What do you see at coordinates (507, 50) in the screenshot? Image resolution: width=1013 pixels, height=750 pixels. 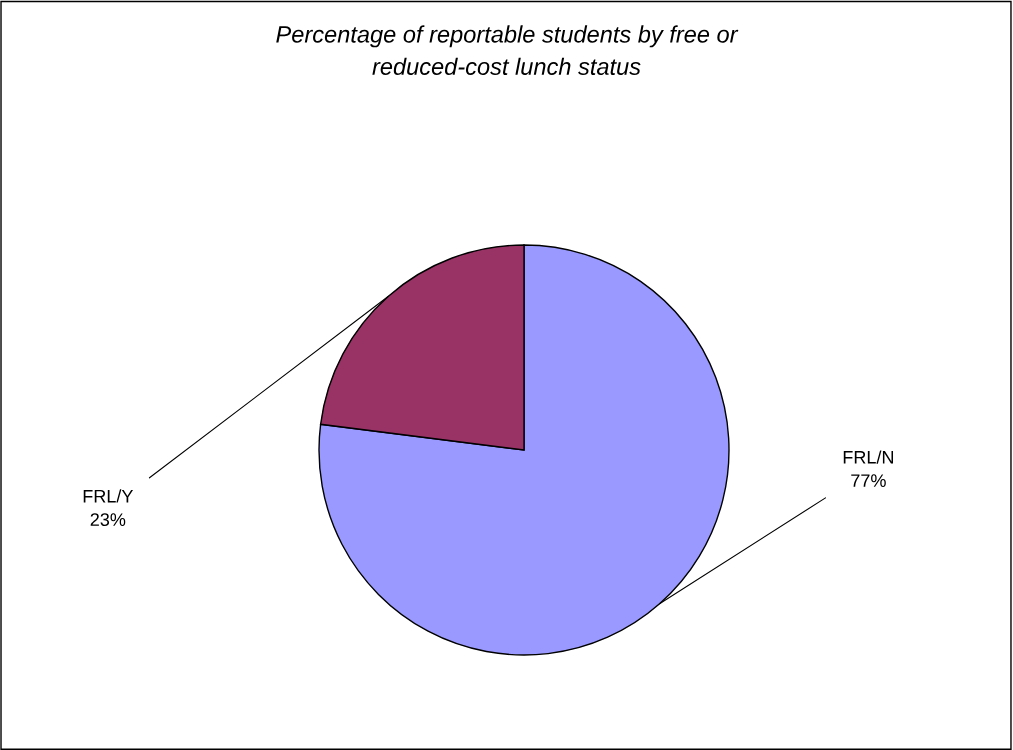 I see `chart-title: Percentage of reportable students by free or reduced-cost lunch status` at bounding box center [507, 50].